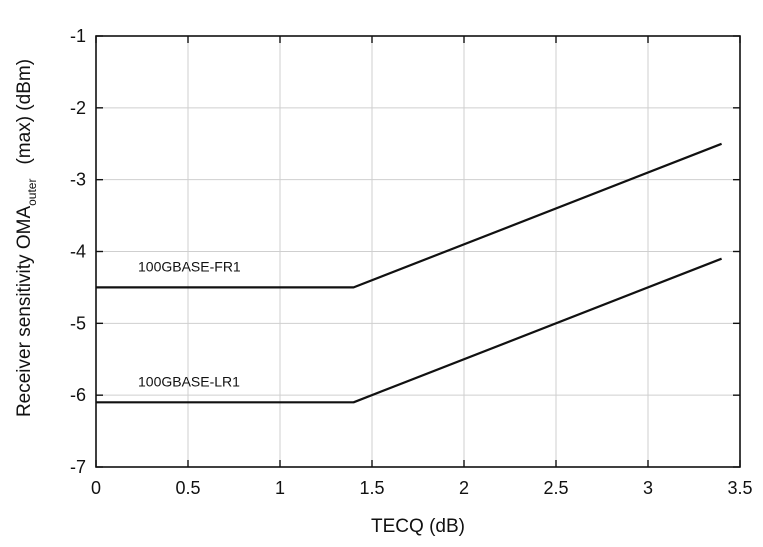  Describe the element at coordinates (78, 323) in the screenshot. I see `y-tick-label: -5` at that location.